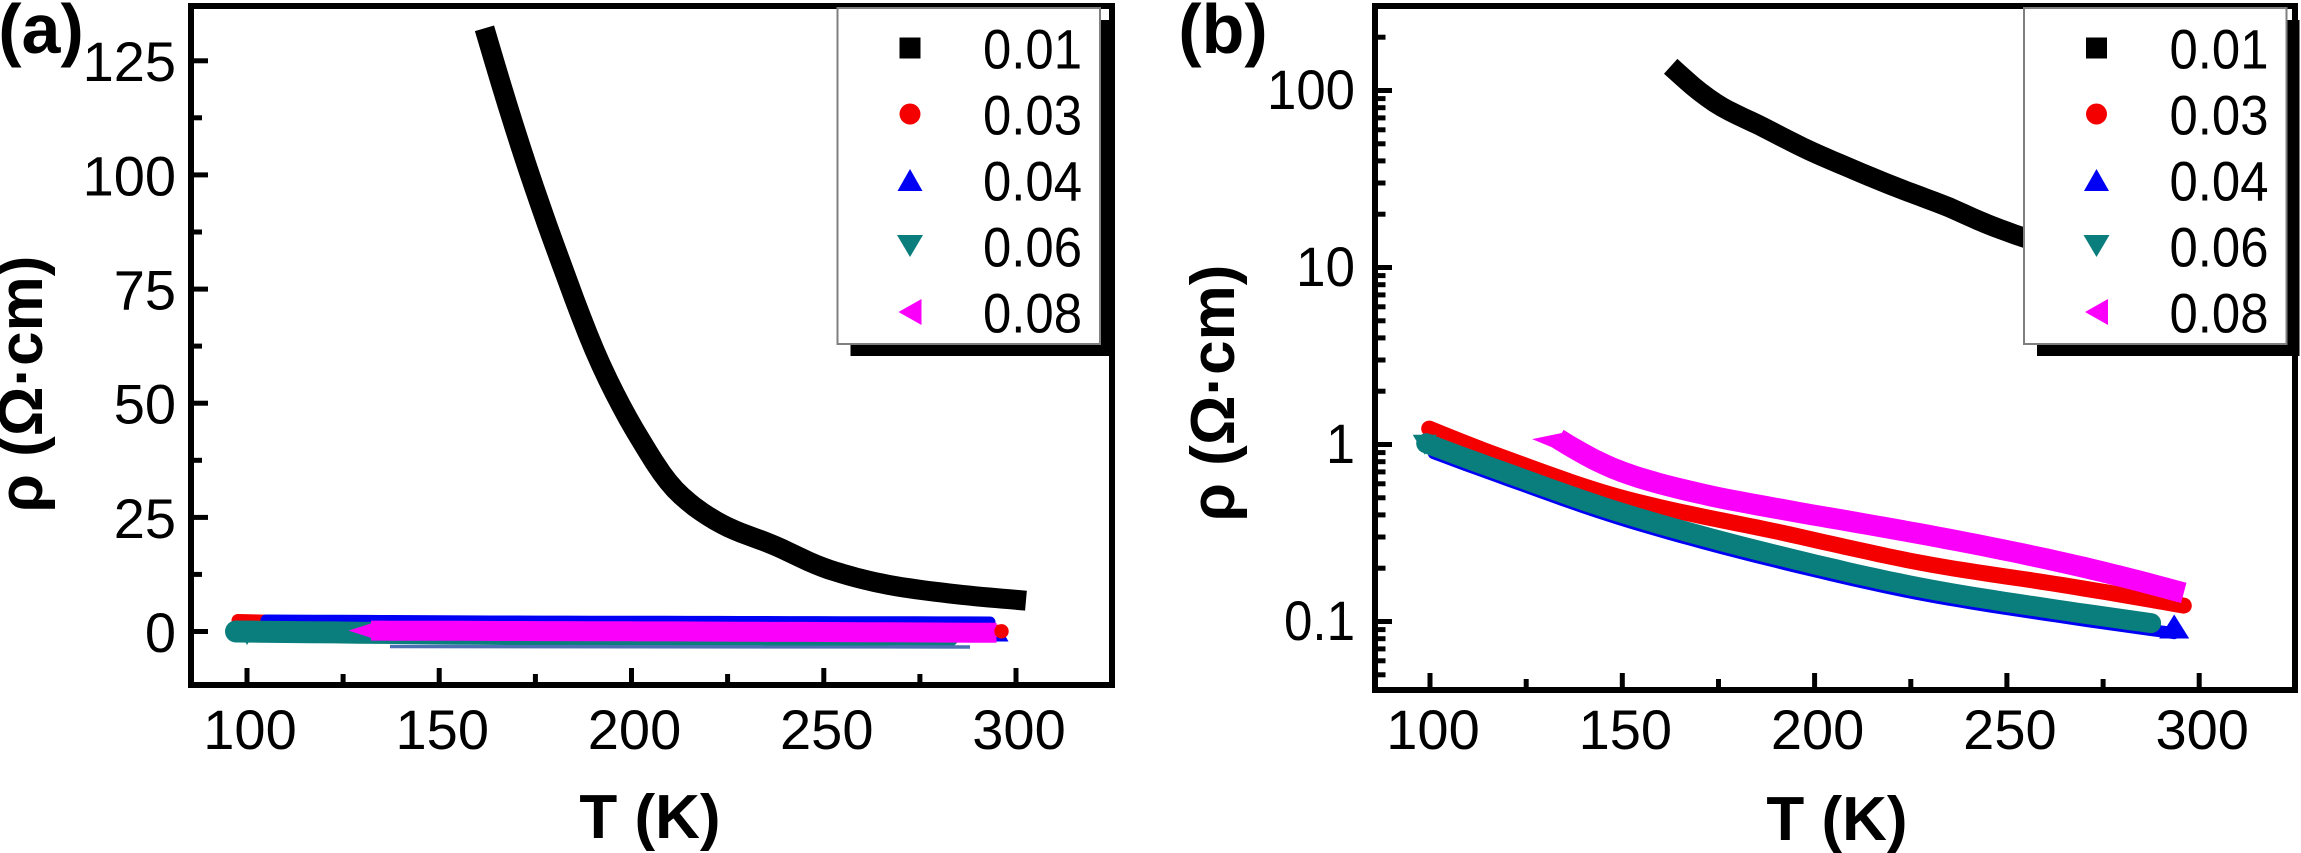  Describe the element at coordinates (145, 290) in the screenshot. I see `svg-text: 75` at that location.